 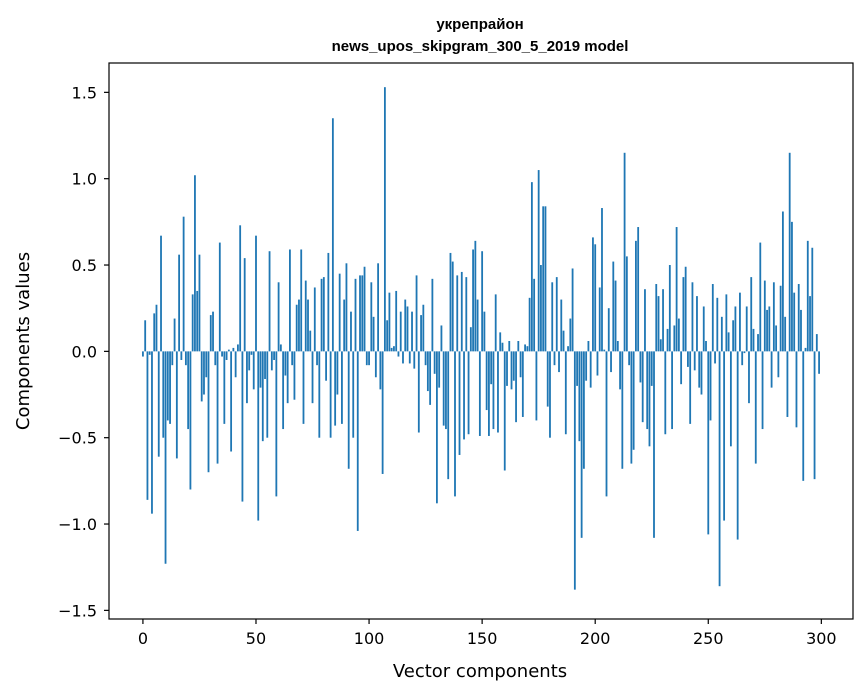 I want to click on y-tick-label: 0.5, so click(x=84, y=265).